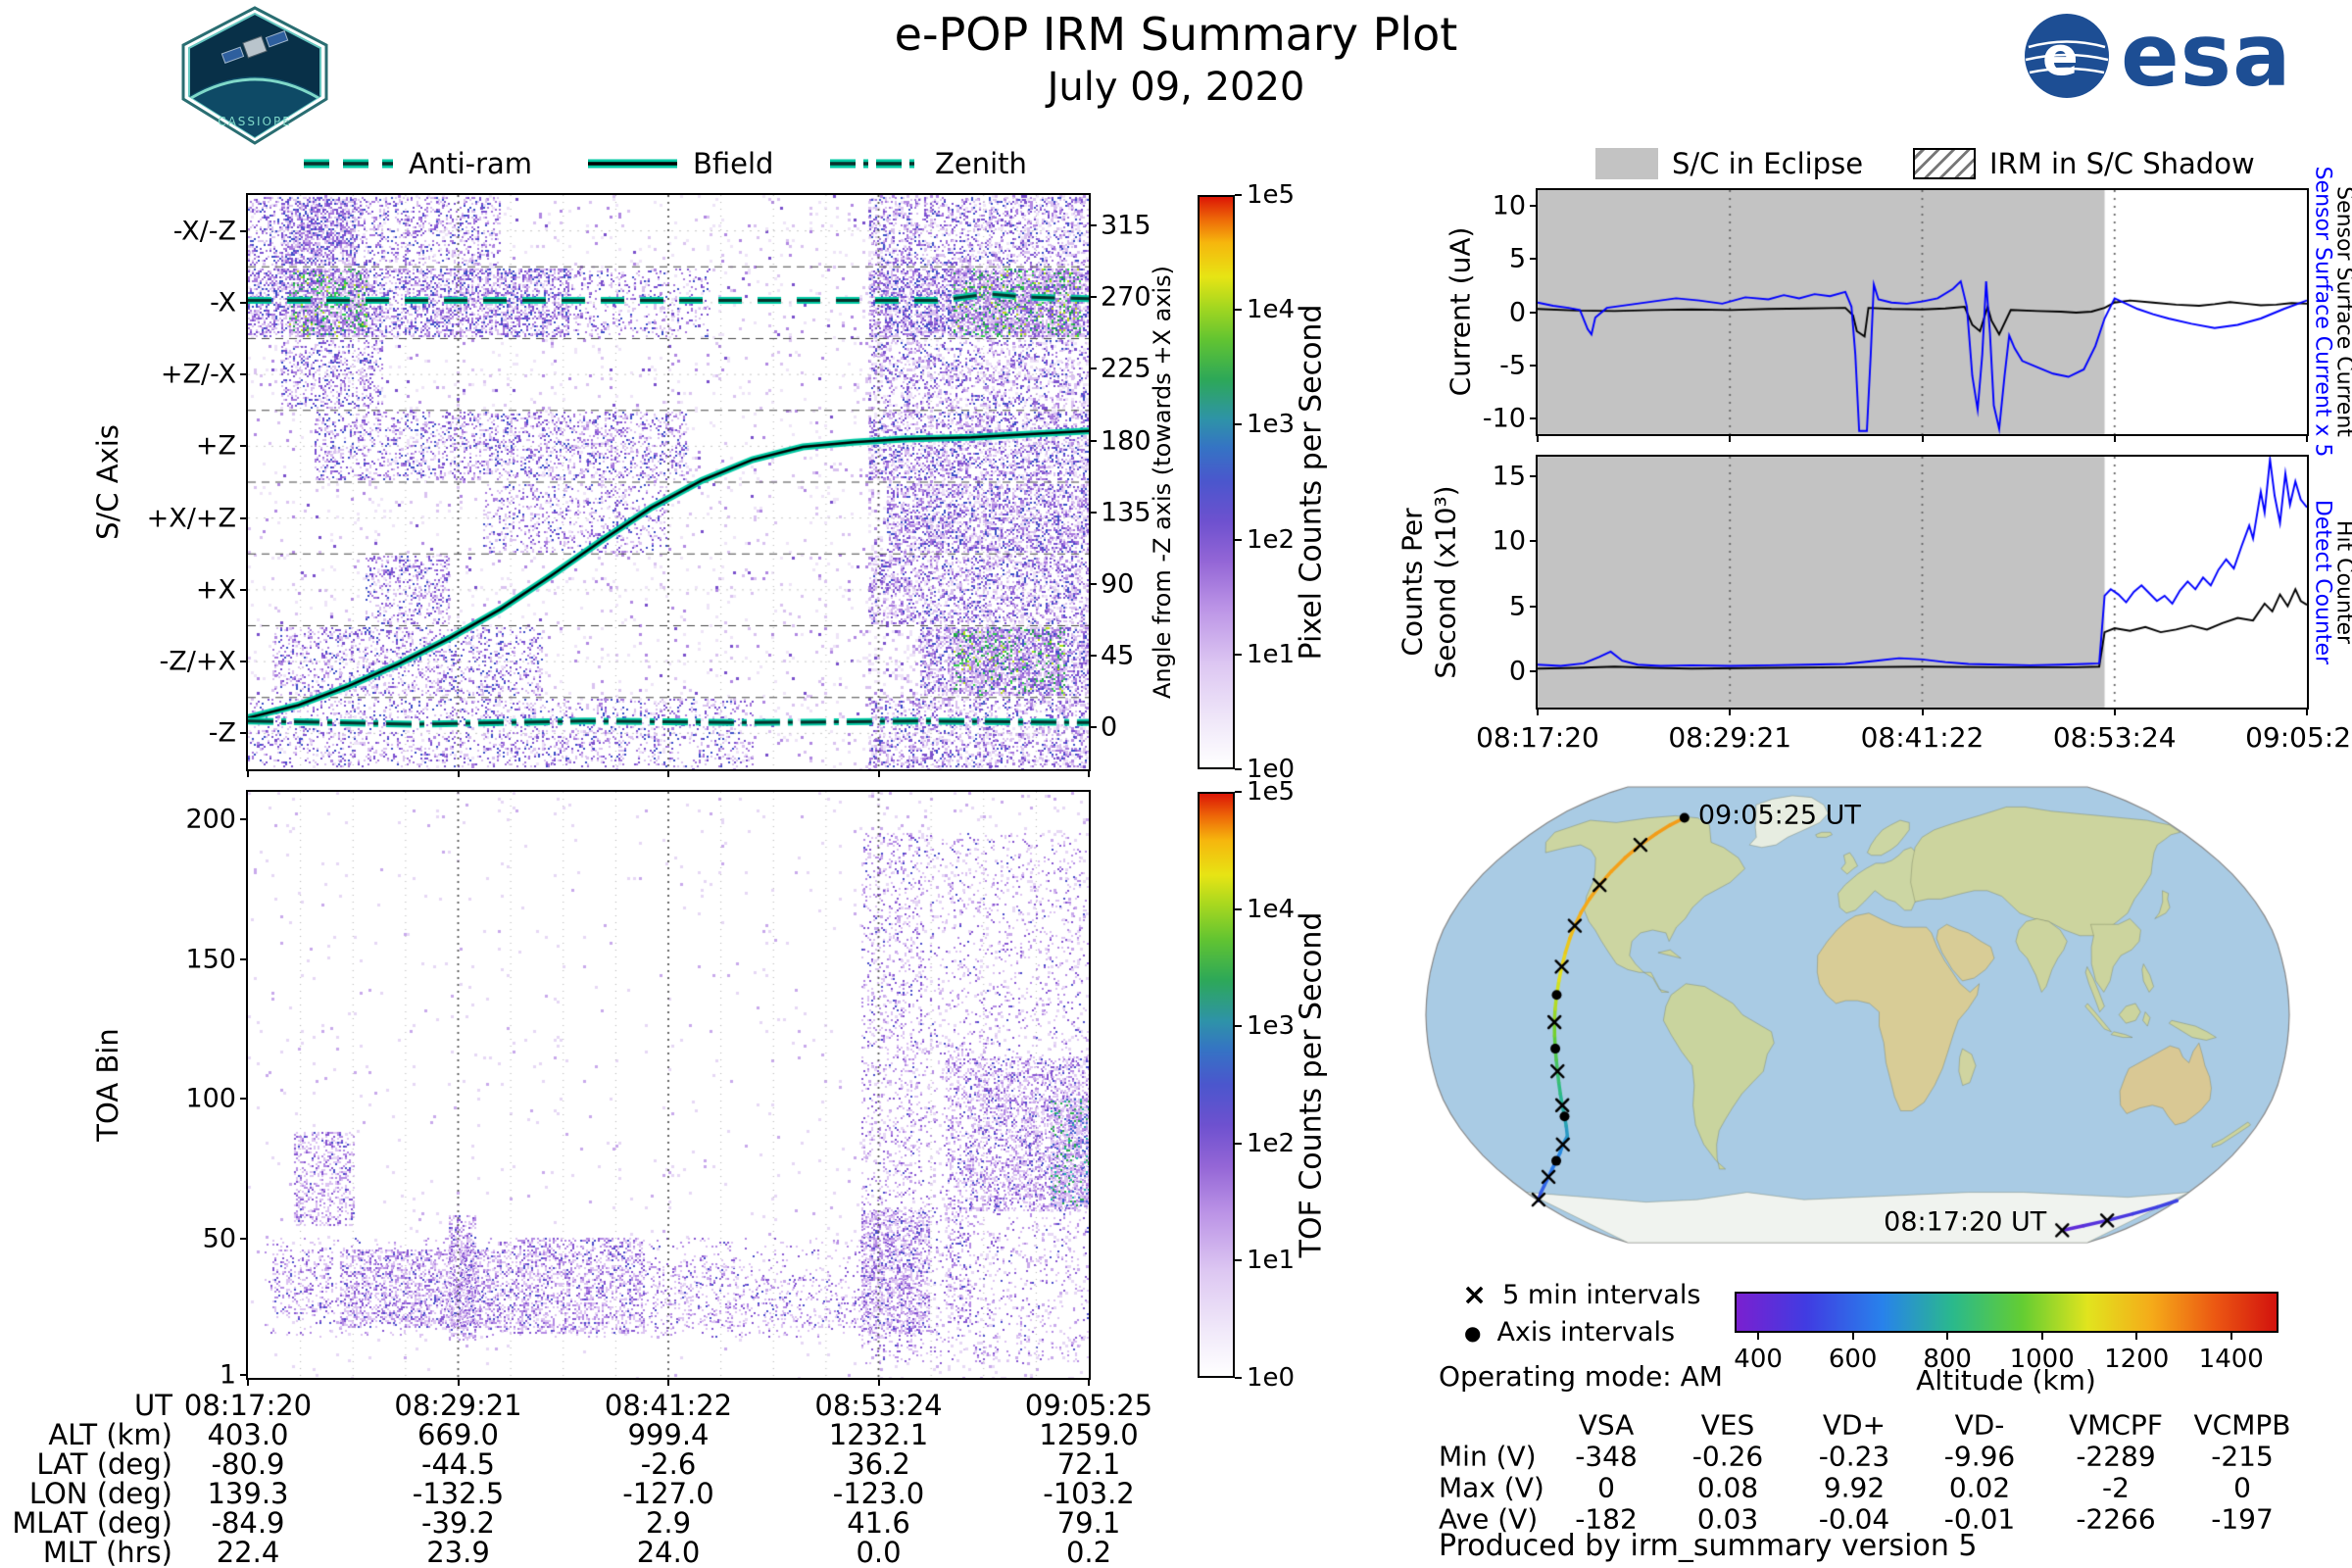  I want to click on toa-tick-label: 50, so click(219, 1238).